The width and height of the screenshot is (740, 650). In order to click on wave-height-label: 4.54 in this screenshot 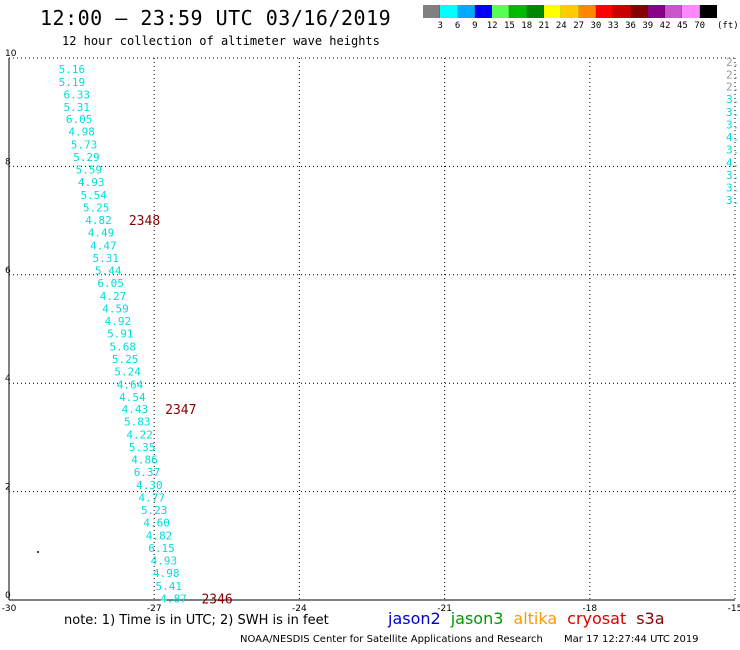, I will do `click(132, 397)`.